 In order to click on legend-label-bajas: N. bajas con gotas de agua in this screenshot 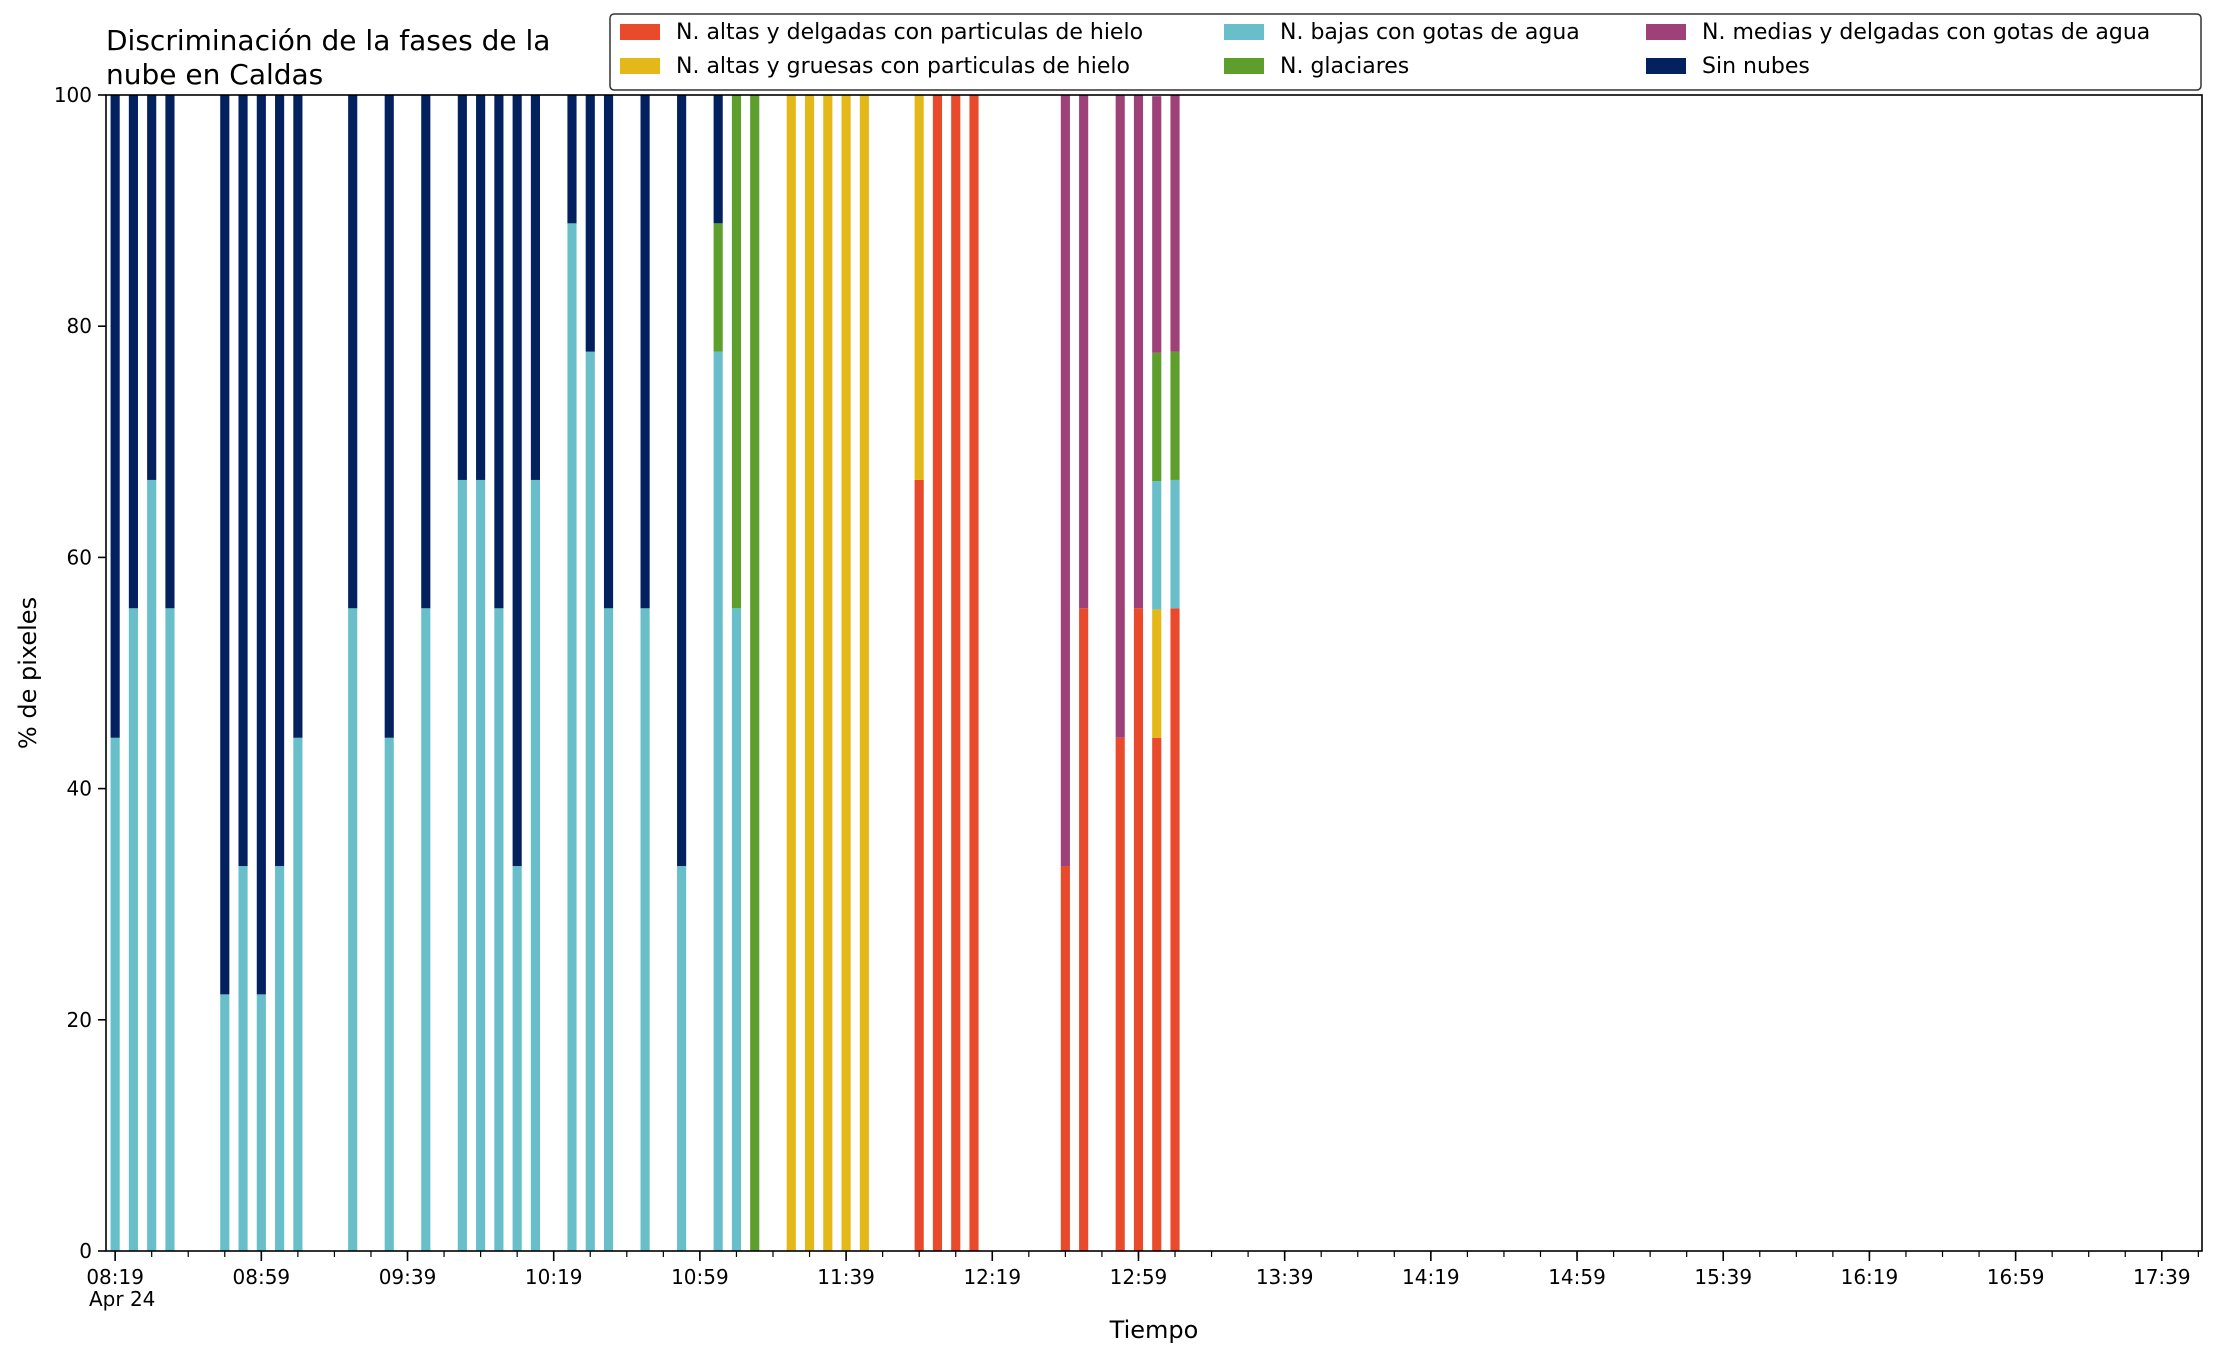, I will do `click(1430, 32)`.